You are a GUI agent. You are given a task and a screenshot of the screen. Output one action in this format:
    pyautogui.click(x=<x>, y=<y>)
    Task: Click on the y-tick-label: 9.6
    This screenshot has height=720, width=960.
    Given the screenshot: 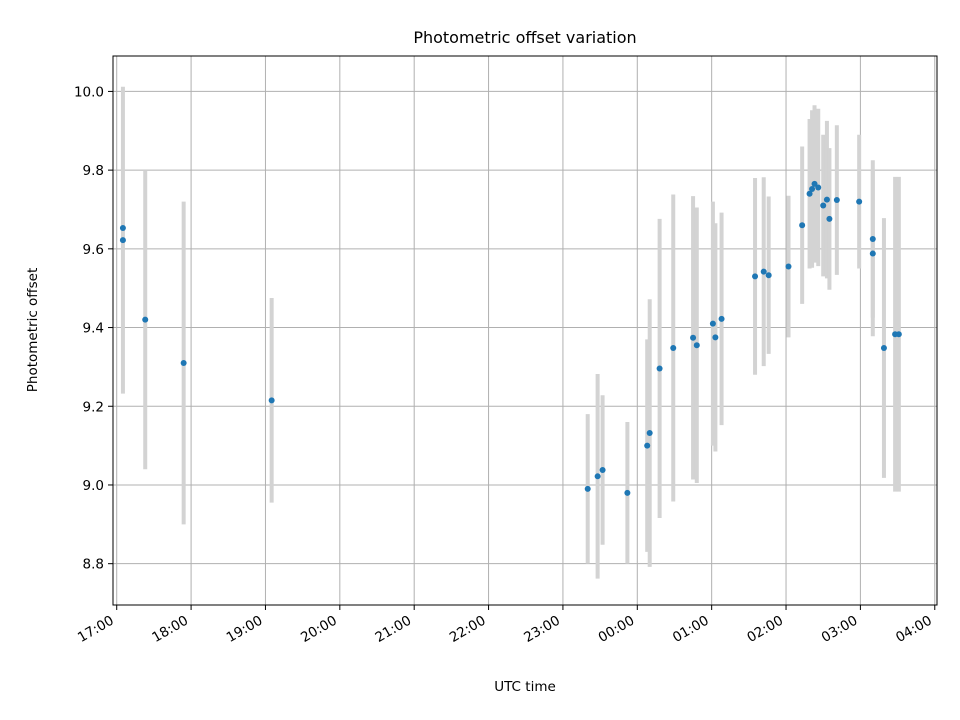 What is the action you would take?
    pyautogui.click(x=93, y=250)
    